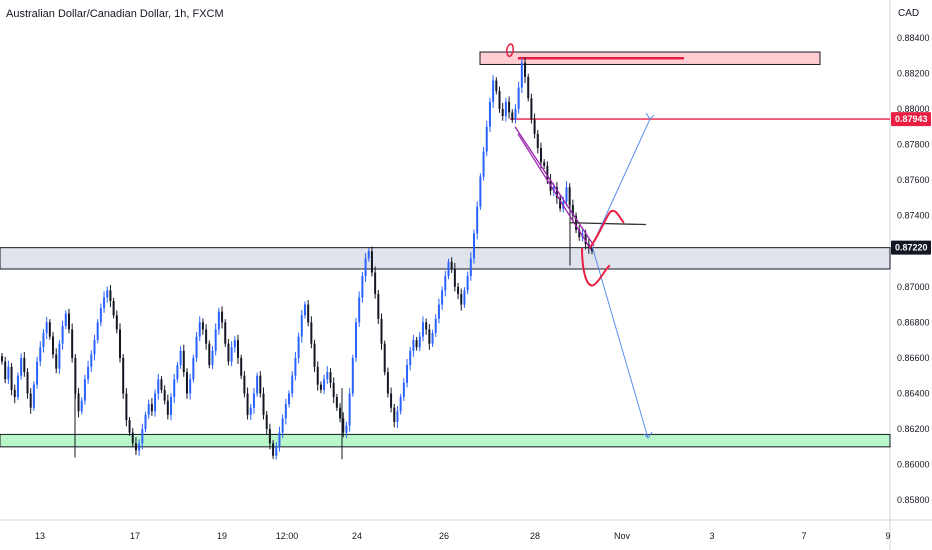  Describe the element at coordinates (607, 229) in the screenshot. I see `scenario-up-scribble` at that location.